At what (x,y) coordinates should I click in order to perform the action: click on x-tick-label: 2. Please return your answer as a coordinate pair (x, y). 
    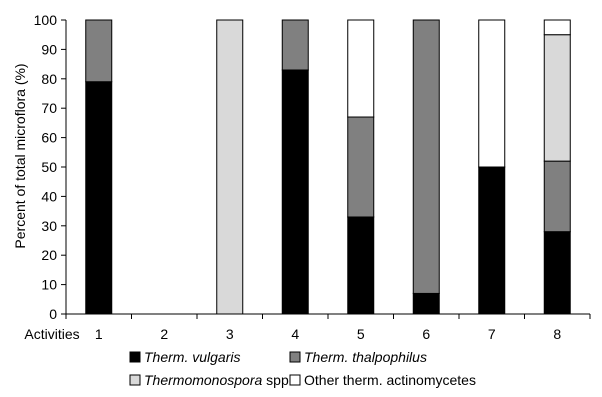
    Looking at the image, I should click on (164, 334).